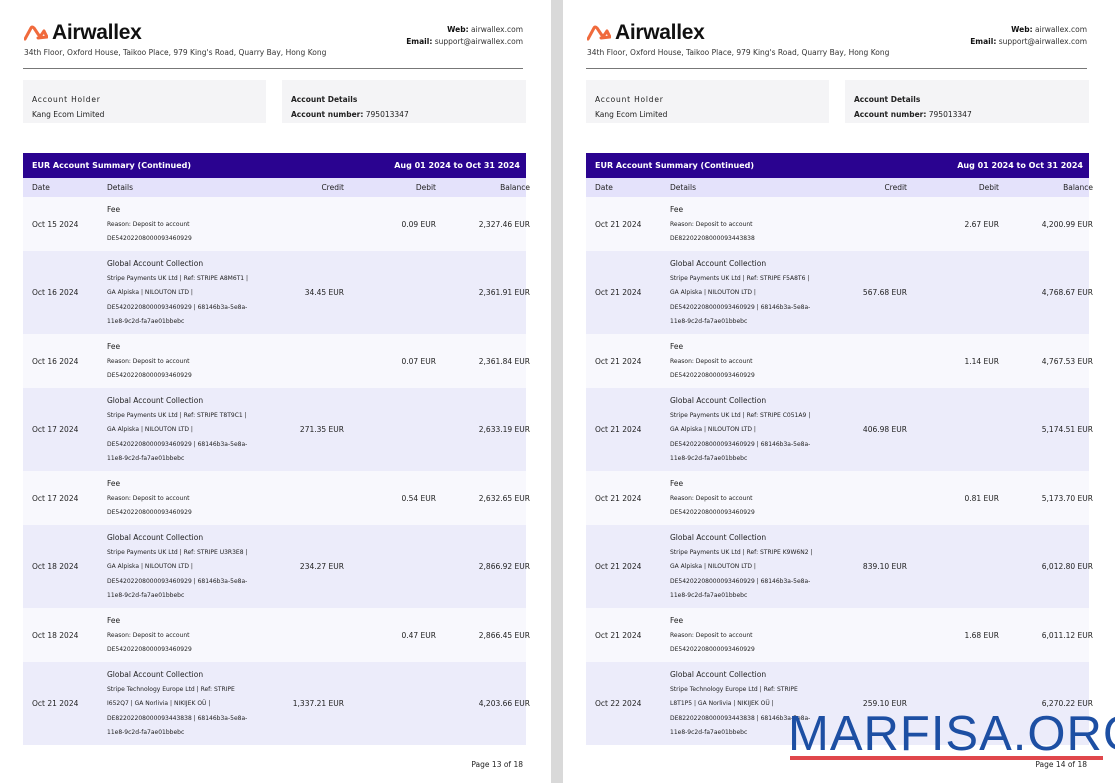  I want to click on row-balance: 2,866.45 EUR, so click(504, 635).